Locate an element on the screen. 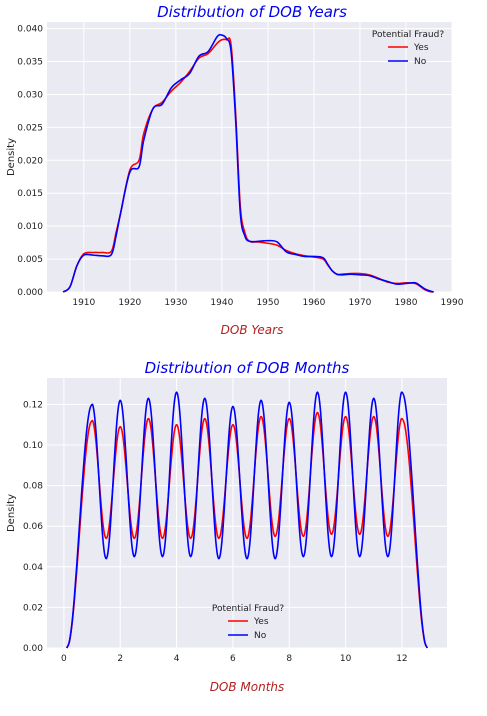 The width and height of the screenshot is (487, 716). chart-2-legend-label-yes: Yes is located at coordinates (261, 622).